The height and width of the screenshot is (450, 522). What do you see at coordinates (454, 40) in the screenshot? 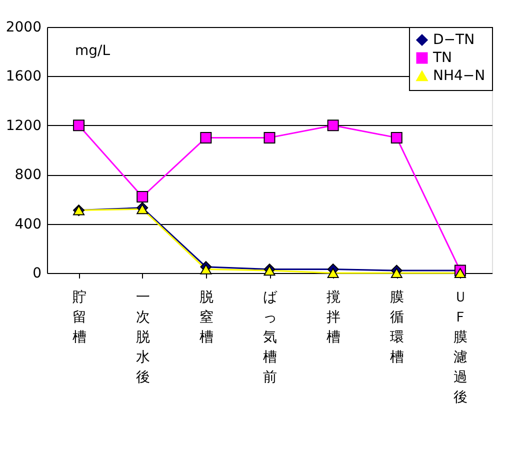
I see `legend-label: D−TN` at bounding box center [454, 40].